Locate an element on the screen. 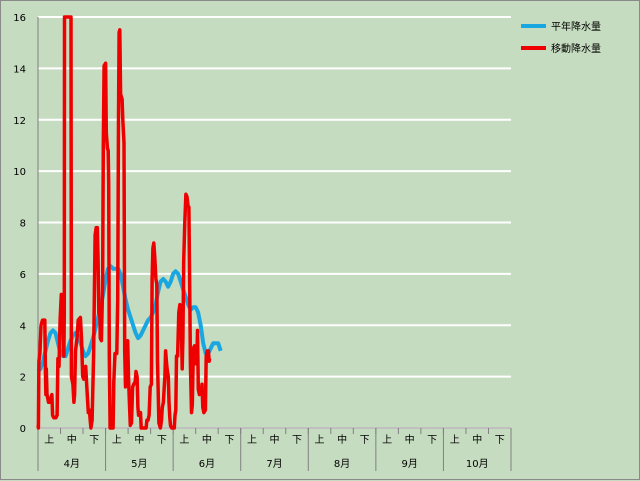 Image resolution: width=640 pixels, height=481 pixels. y-tick-label: 6 is located at coordinates (23, 275).